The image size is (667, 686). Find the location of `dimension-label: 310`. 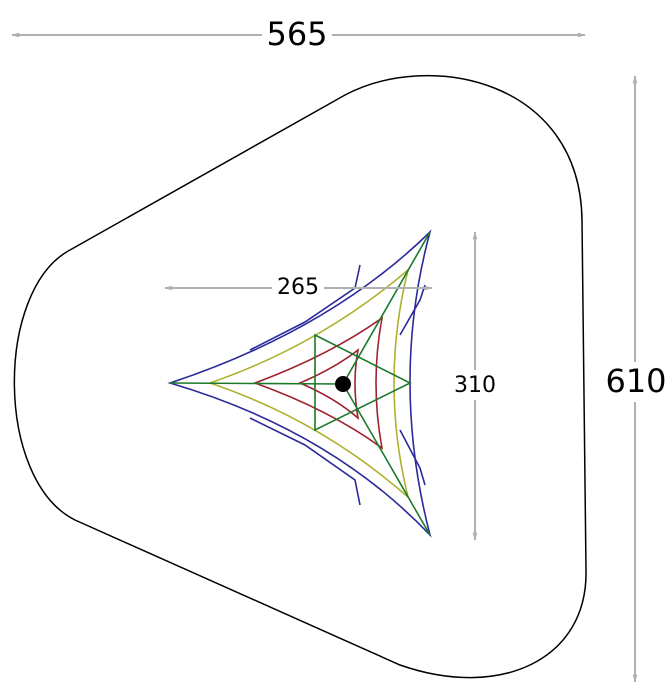

dimension-label: 310 is located at coordinates (475, 385).